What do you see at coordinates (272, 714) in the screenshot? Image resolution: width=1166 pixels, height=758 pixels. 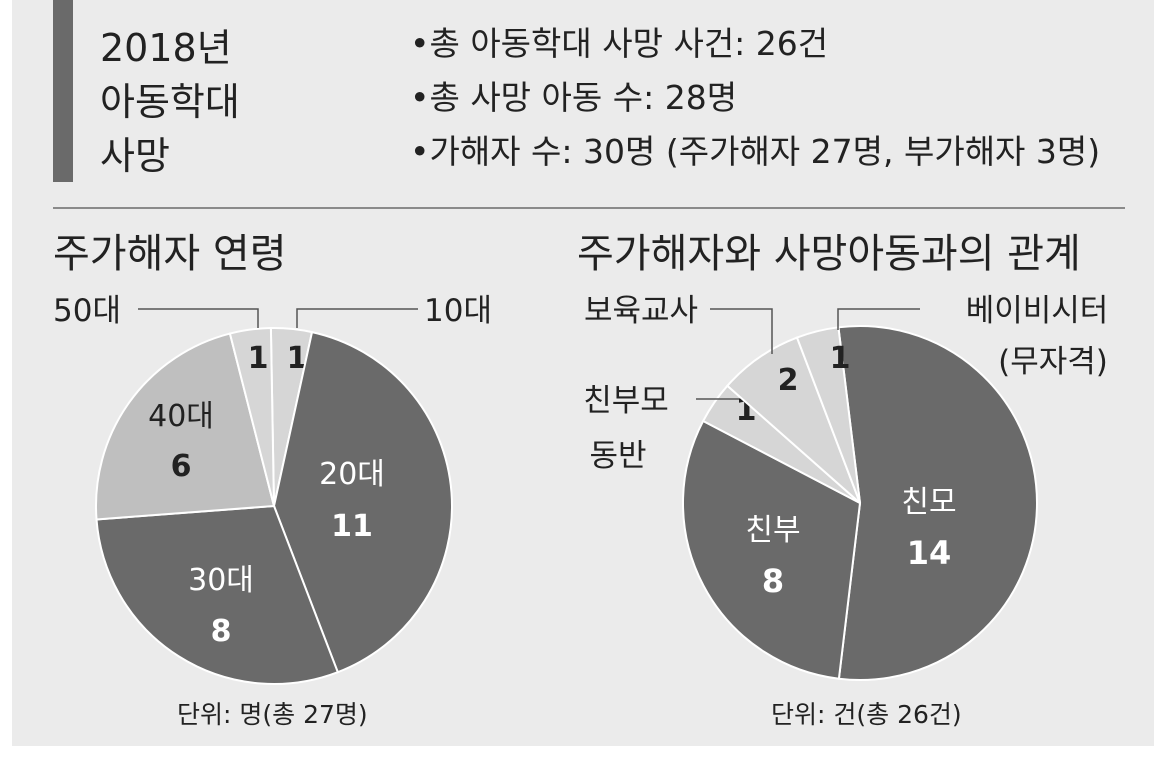 I see `age-chart-unit-note: 단위: 명(총 27명)` at bounding box center [272, 714].